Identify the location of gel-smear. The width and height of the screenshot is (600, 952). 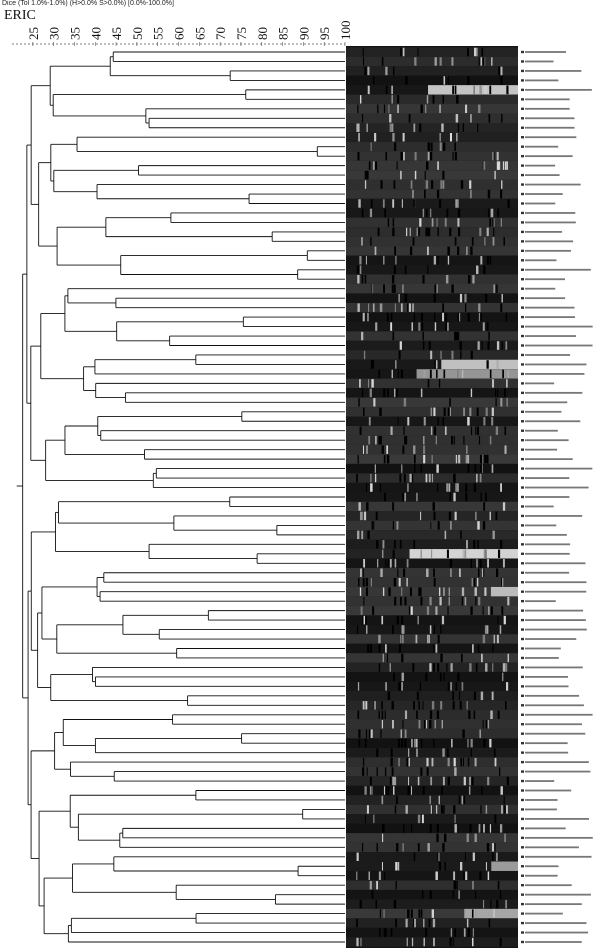
(504, 866).